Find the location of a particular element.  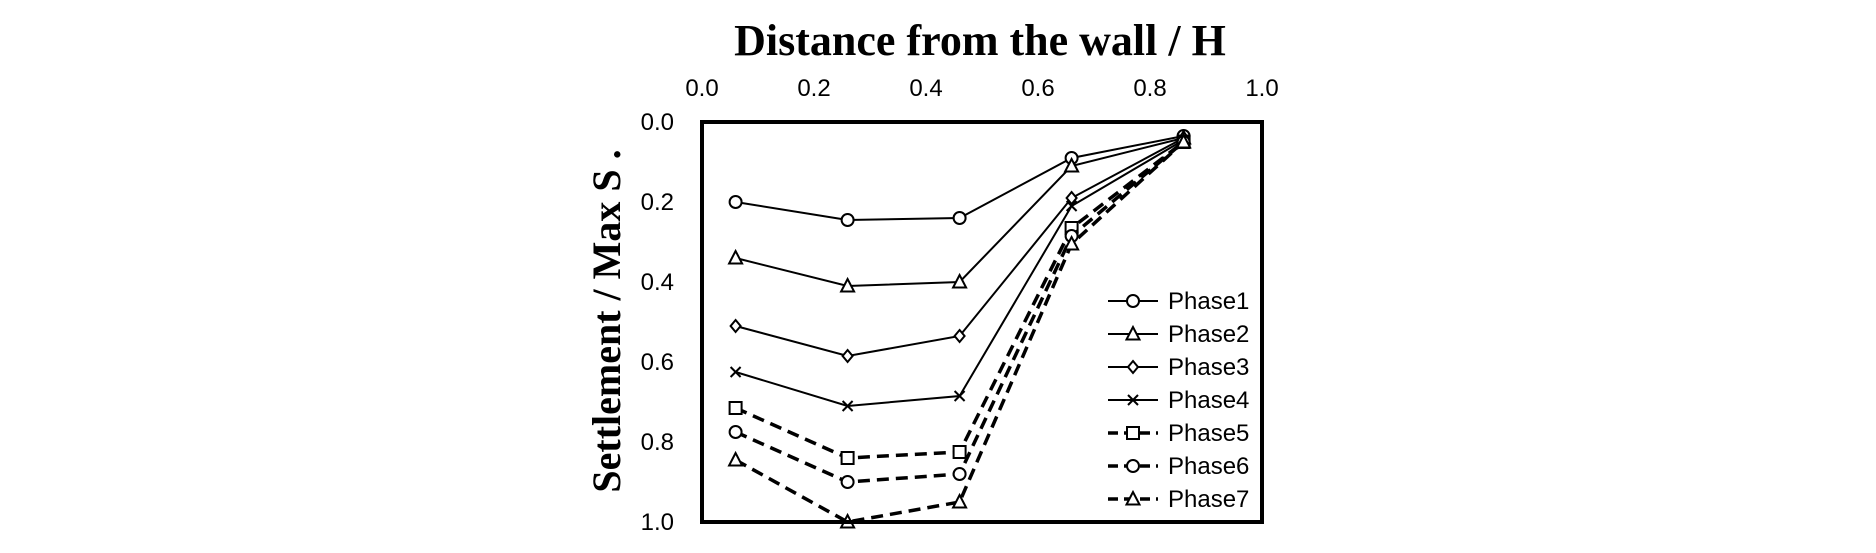

legend-item: Phase3 is located at coordinates (1178, 367).